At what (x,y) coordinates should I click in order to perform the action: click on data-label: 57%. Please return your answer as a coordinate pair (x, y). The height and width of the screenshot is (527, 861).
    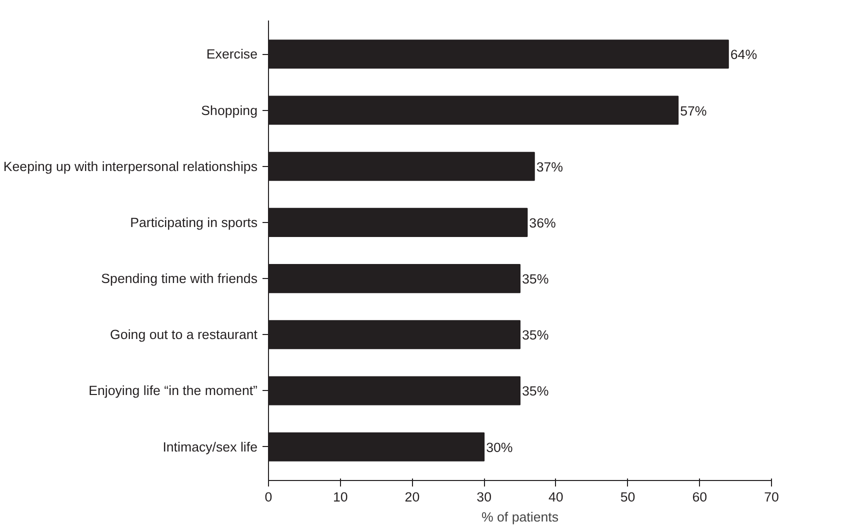
    Looking at the image, I should click on (693, 110).